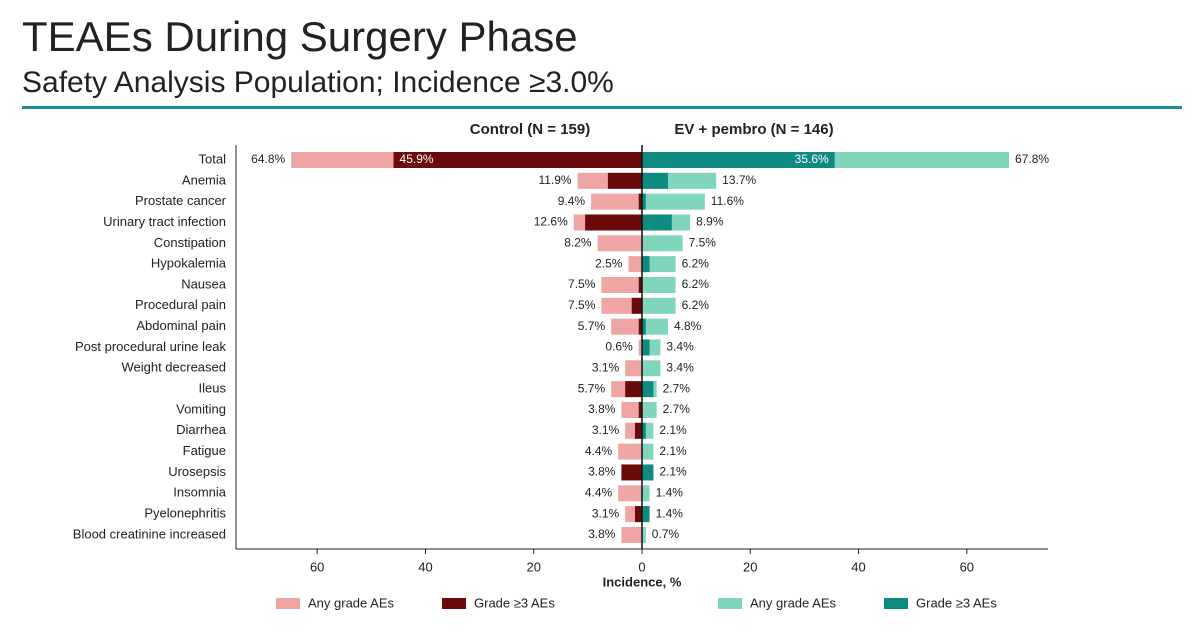  I want to click on title-rule, so click(602, 107).